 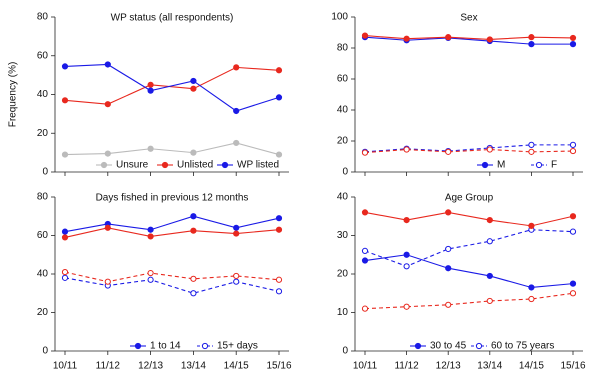 I want to click on legend-entry: 30 to 45, so click(x=438, y=346).